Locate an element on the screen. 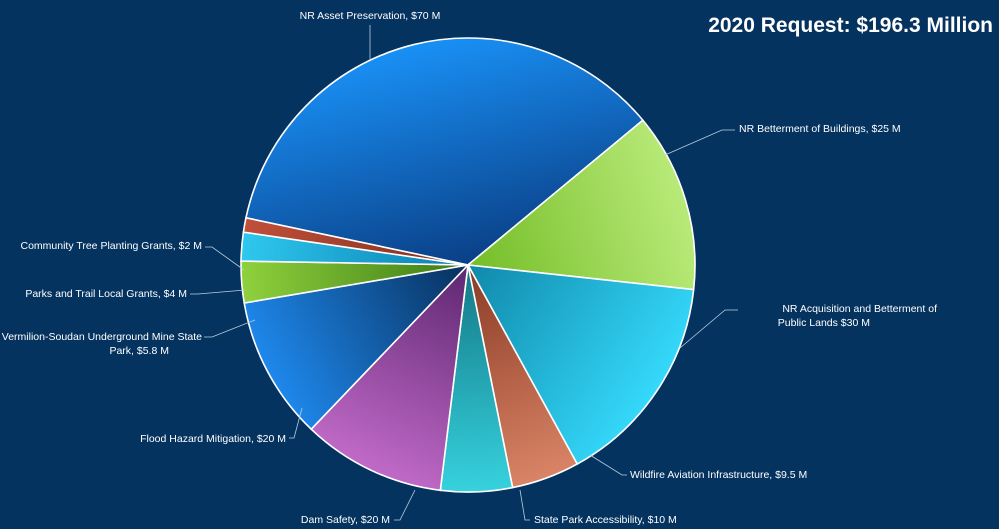 Image resolution: width=999 pixels, height=529 pixels. slice-label-10: Community Tree Planting Grants, $2 M is located at coordinates (112, 246).